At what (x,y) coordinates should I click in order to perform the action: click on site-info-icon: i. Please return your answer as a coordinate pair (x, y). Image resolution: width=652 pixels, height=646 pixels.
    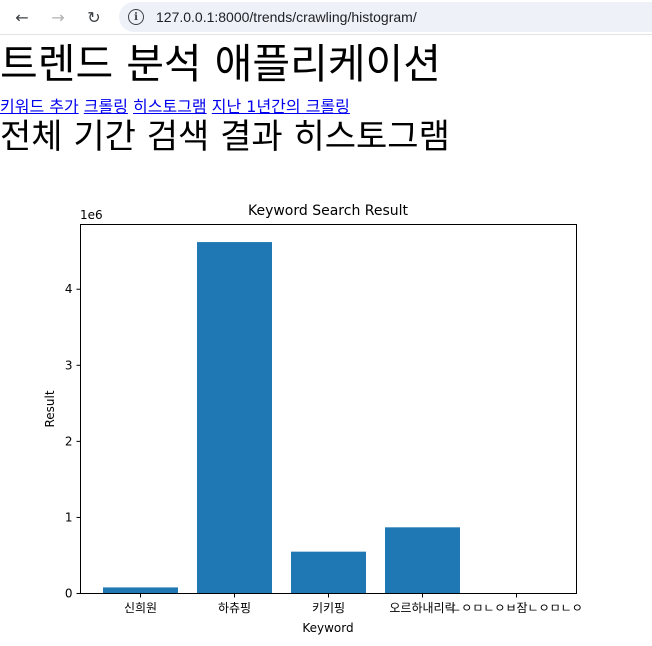
    Looking at the image, I should click on (136, 17).